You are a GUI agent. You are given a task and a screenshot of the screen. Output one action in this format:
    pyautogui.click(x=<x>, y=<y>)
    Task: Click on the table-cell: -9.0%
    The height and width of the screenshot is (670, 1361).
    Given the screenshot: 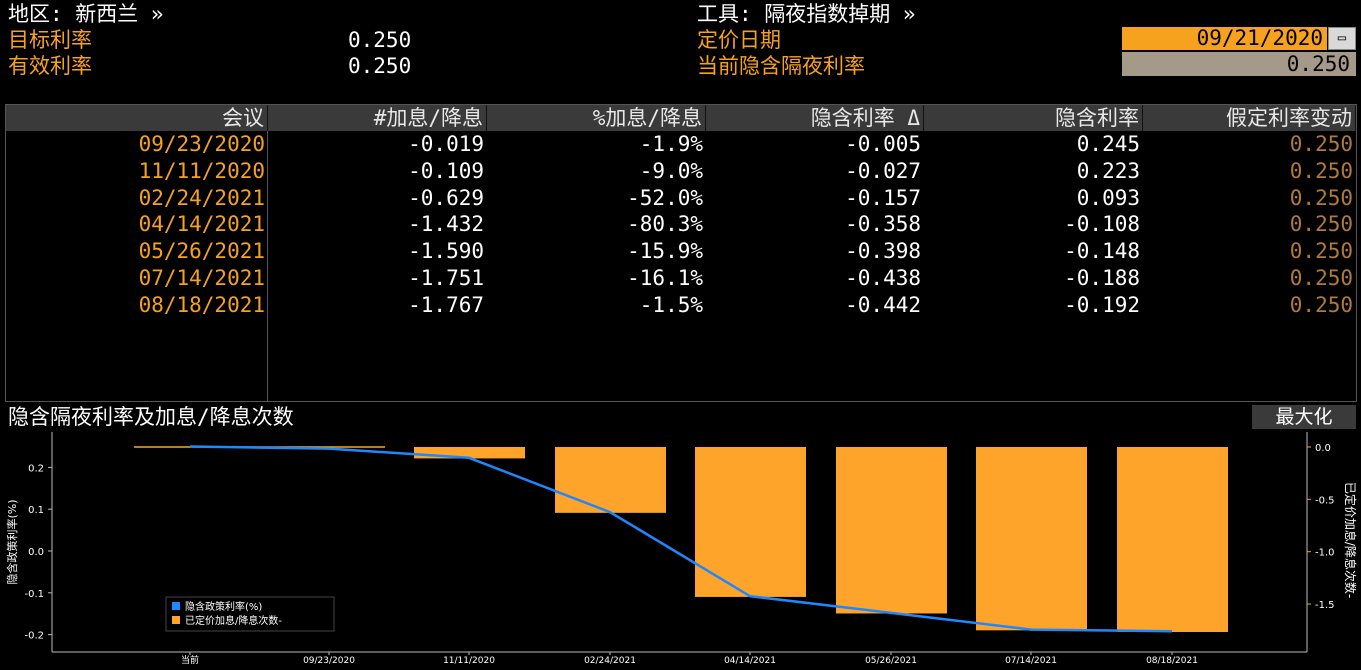 What is the action you would take?
    pyautogui.click(x=671, y=170)
    